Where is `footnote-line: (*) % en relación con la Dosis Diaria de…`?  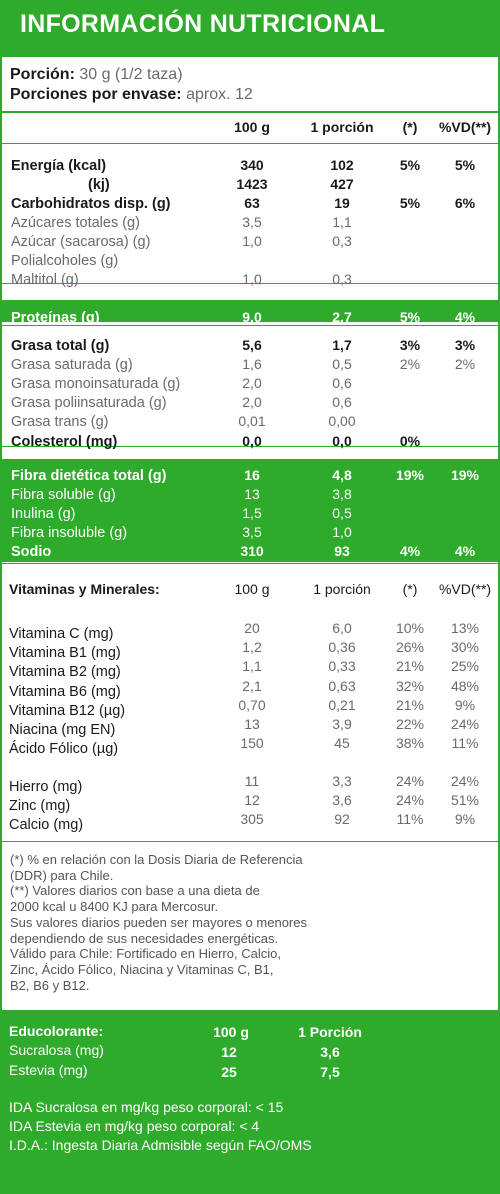
footnote-line: (*) % en relación con la Dosis Diaria de… is located at coordinates (156, 859).